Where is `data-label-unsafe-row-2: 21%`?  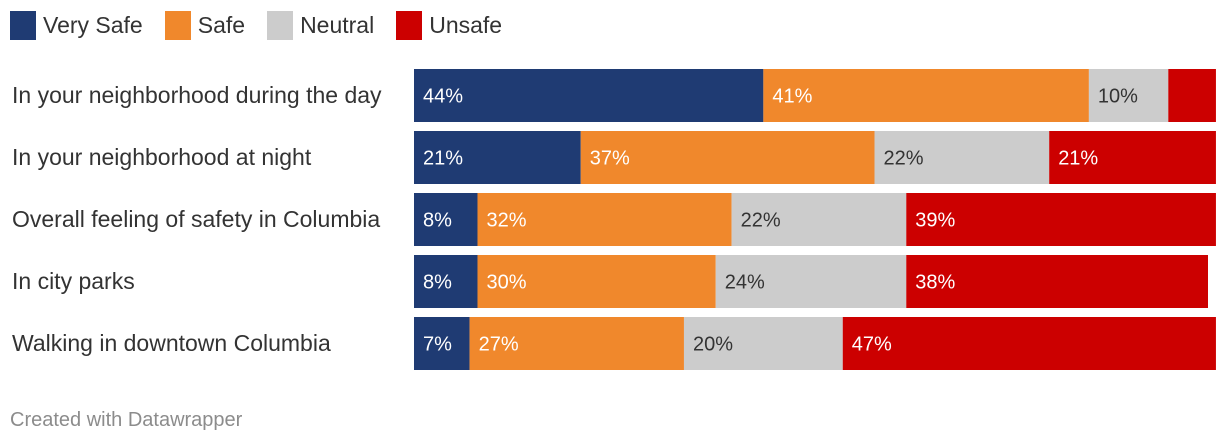 data-label-unsafe-row-2: 21% is located at coordinates (1078, 159).